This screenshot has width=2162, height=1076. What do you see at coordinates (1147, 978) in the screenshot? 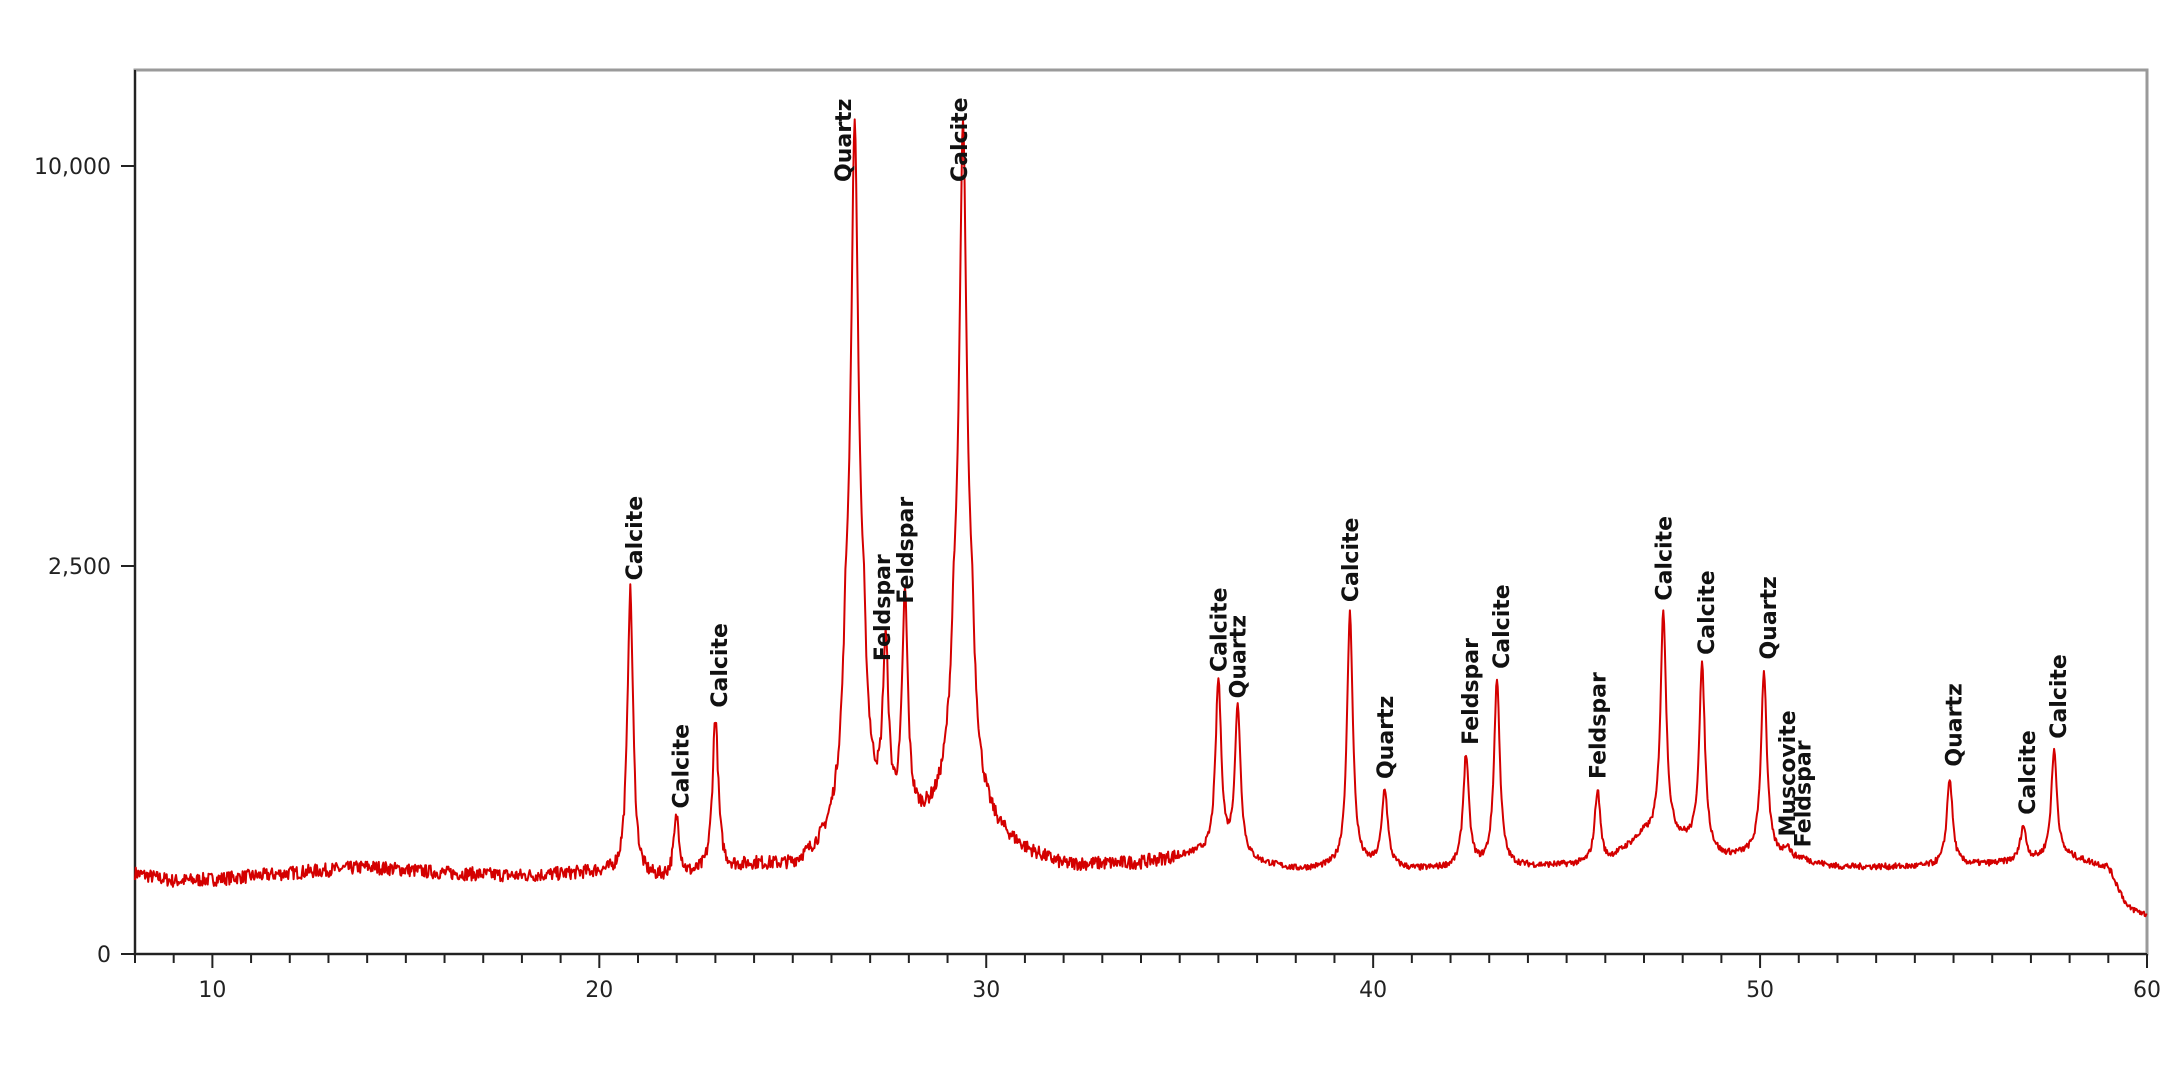
I see `x-ticks: 10 20 30 40 50 60` at bounding box center [1147, 978].